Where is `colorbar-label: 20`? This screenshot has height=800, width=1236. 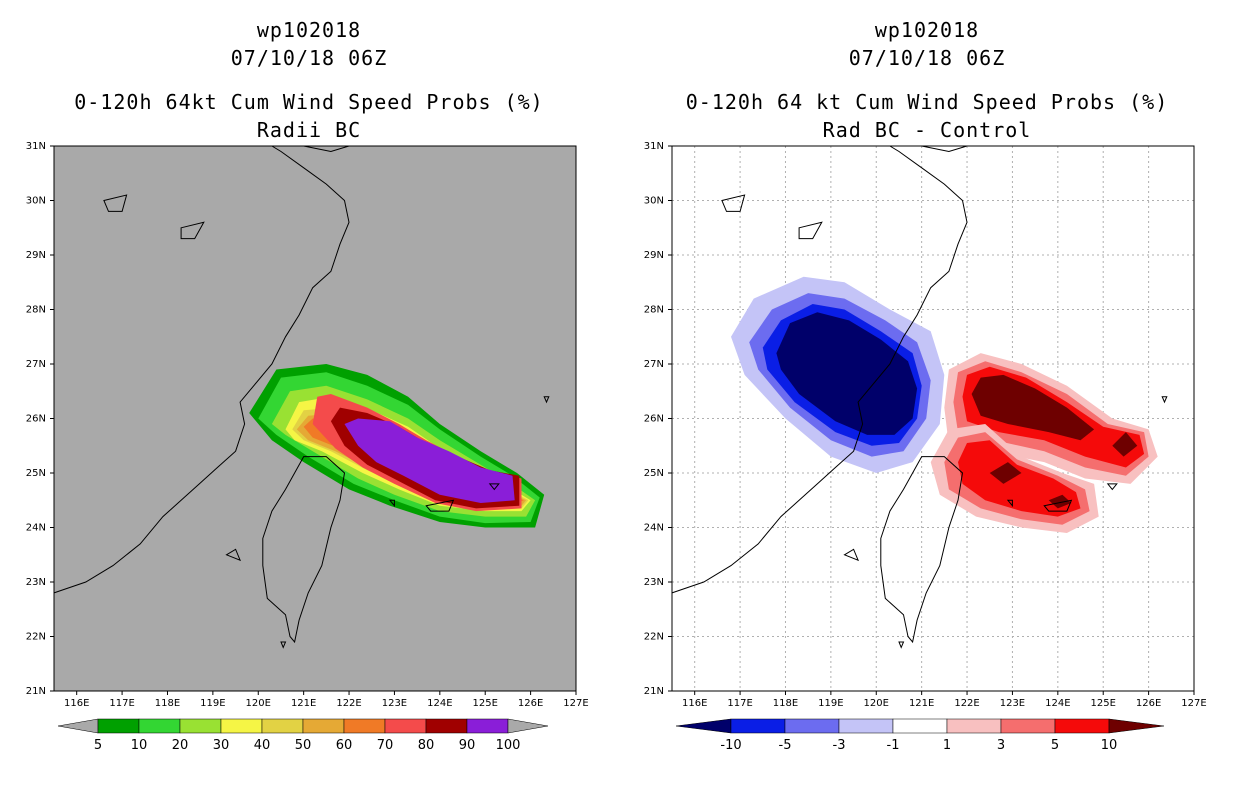
colorbar-label: 20 is located at coordinates (180, 745).